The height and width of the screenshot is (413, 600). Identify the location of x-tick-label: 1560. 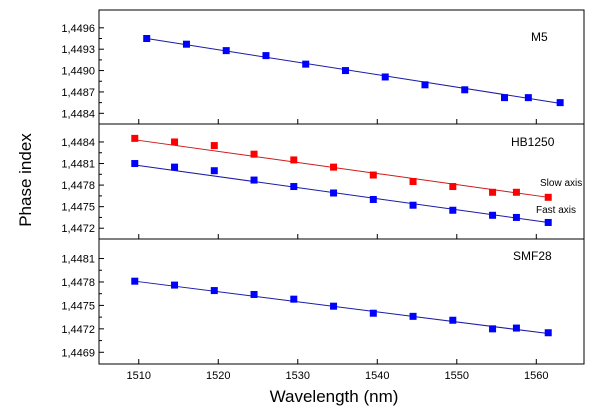
(536, 376).